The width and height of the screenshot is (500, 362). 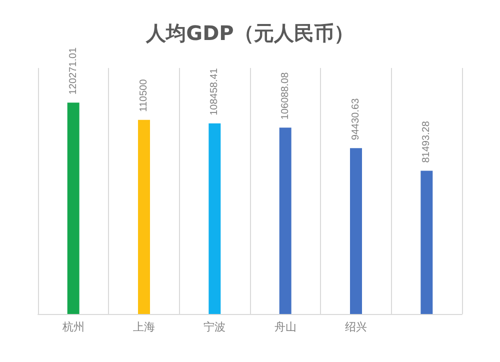 What do you see at coordinates (214, 92) in the screenshot?
I see `data-label: 108458.41` at bounding box center [214, 92].